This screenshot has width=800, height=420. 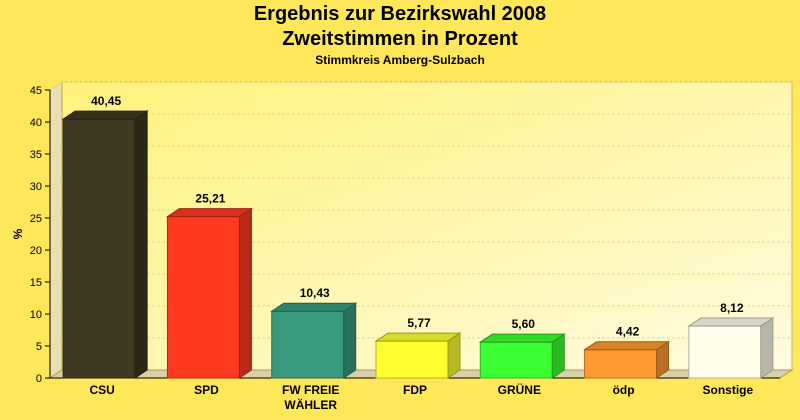 I want to click on side-wall, so click(x=56, y=230).